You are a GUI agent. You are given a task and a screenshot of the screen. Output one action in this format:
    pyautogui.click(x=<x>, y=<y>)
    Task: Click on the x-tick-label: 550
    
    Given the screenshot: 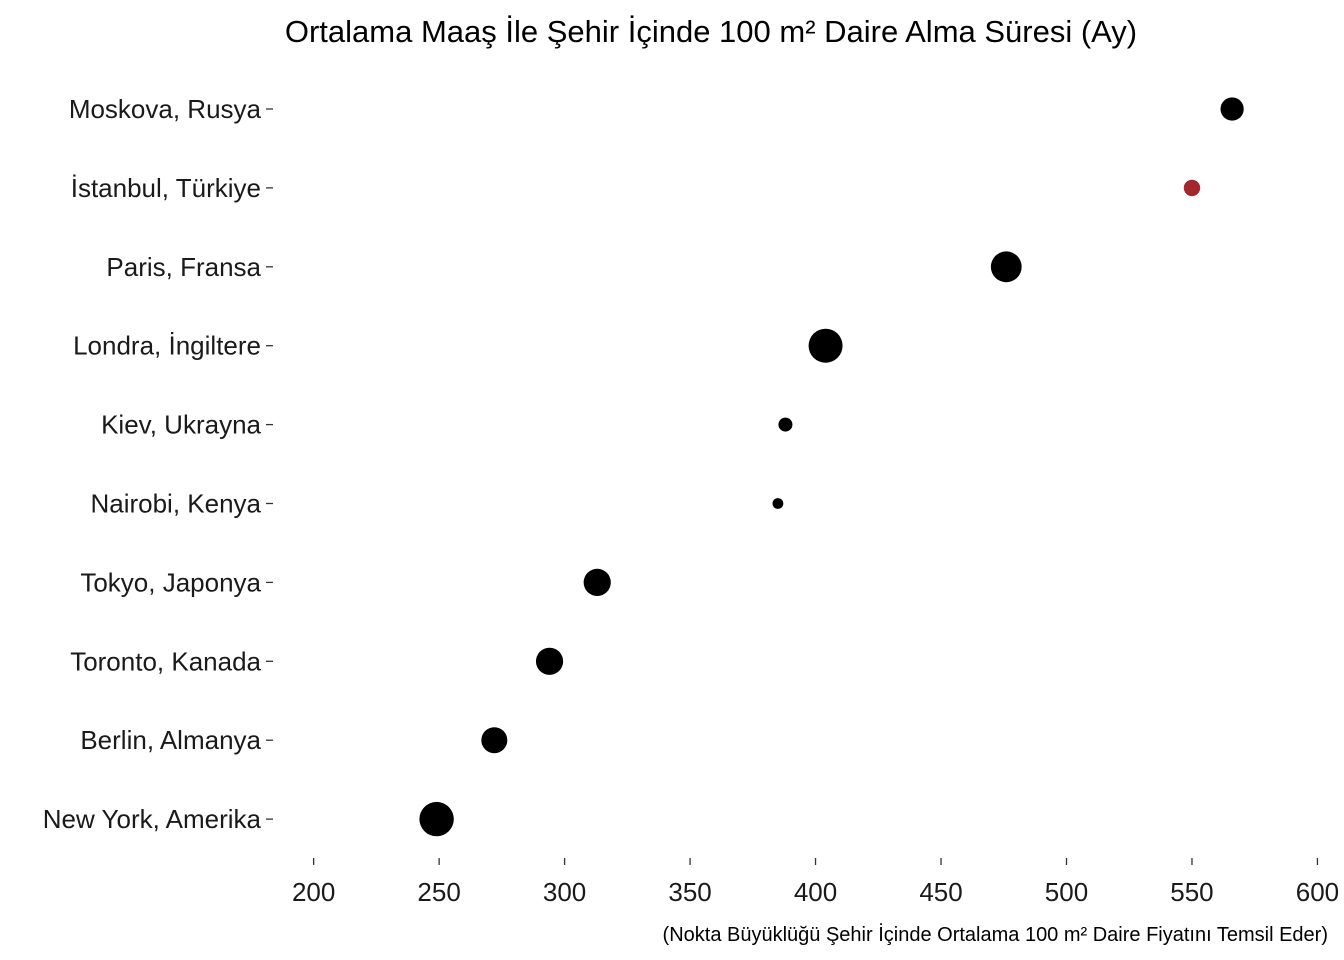 What is the action you would take?
    pyautogui.click(x=1191, y=892)
    